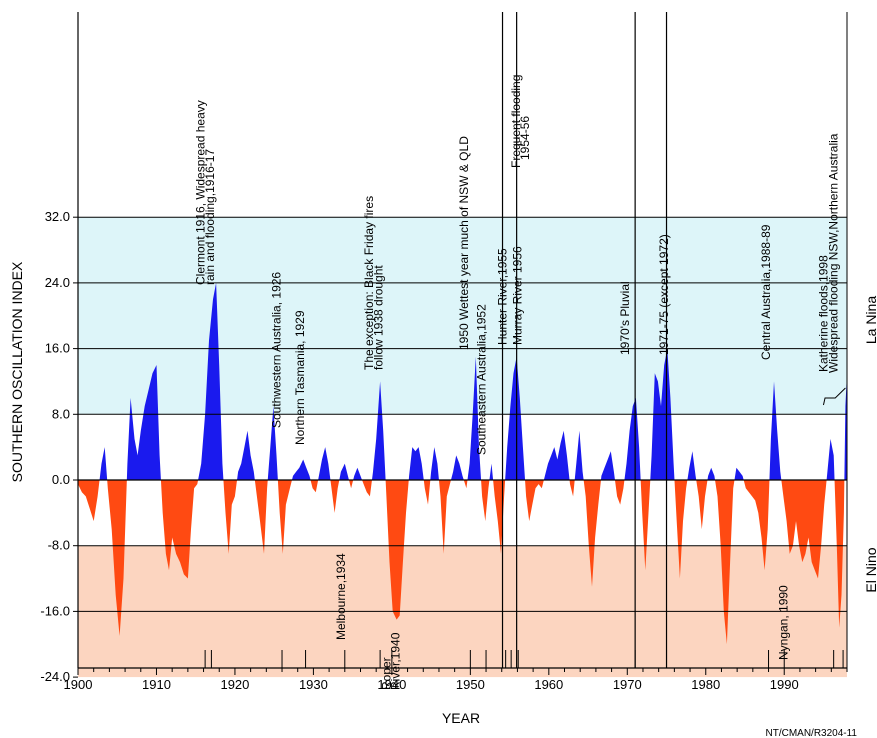 The image size is (877, 738). Describe the element at coordinates (341, 596) in the screenshot. I see `annotation-label: Melbourne,1934` at that location.